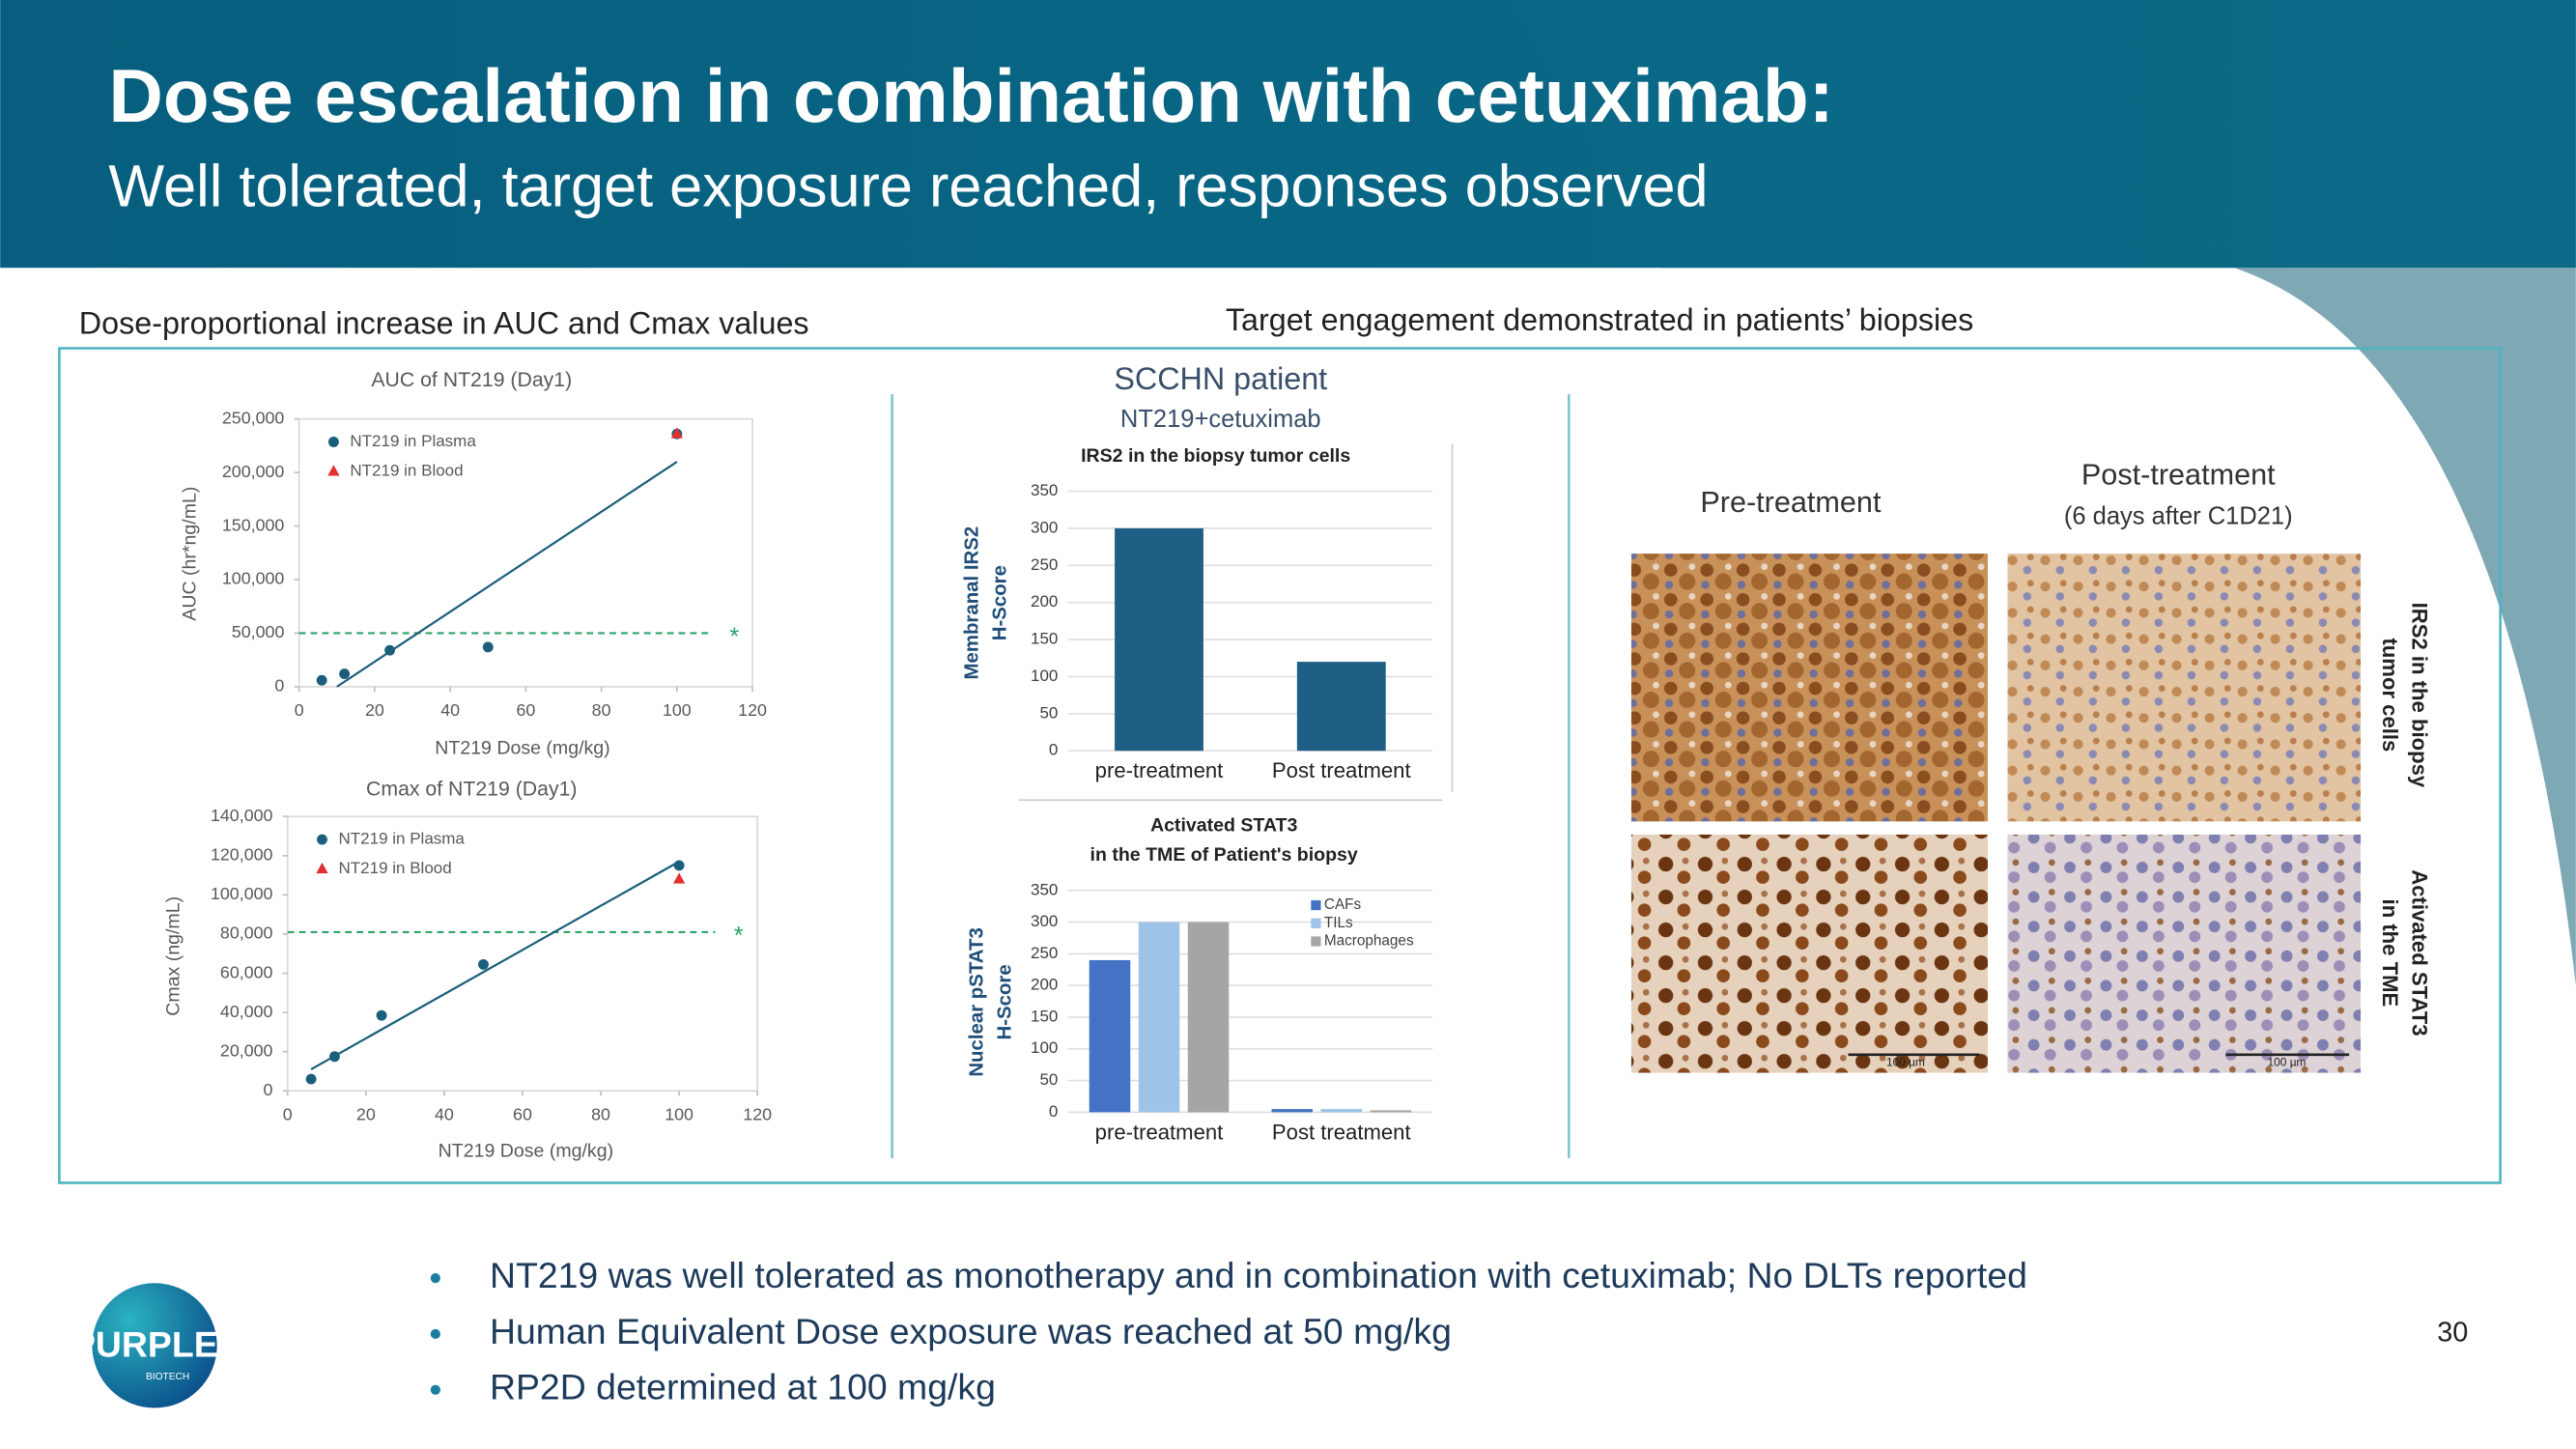 This screenshot has width=2576, height=1449. What do you see at coordinates (444, 1113) in the screenshot?
I see `x-tick-label: 40` at bounding box center [444, 1113].